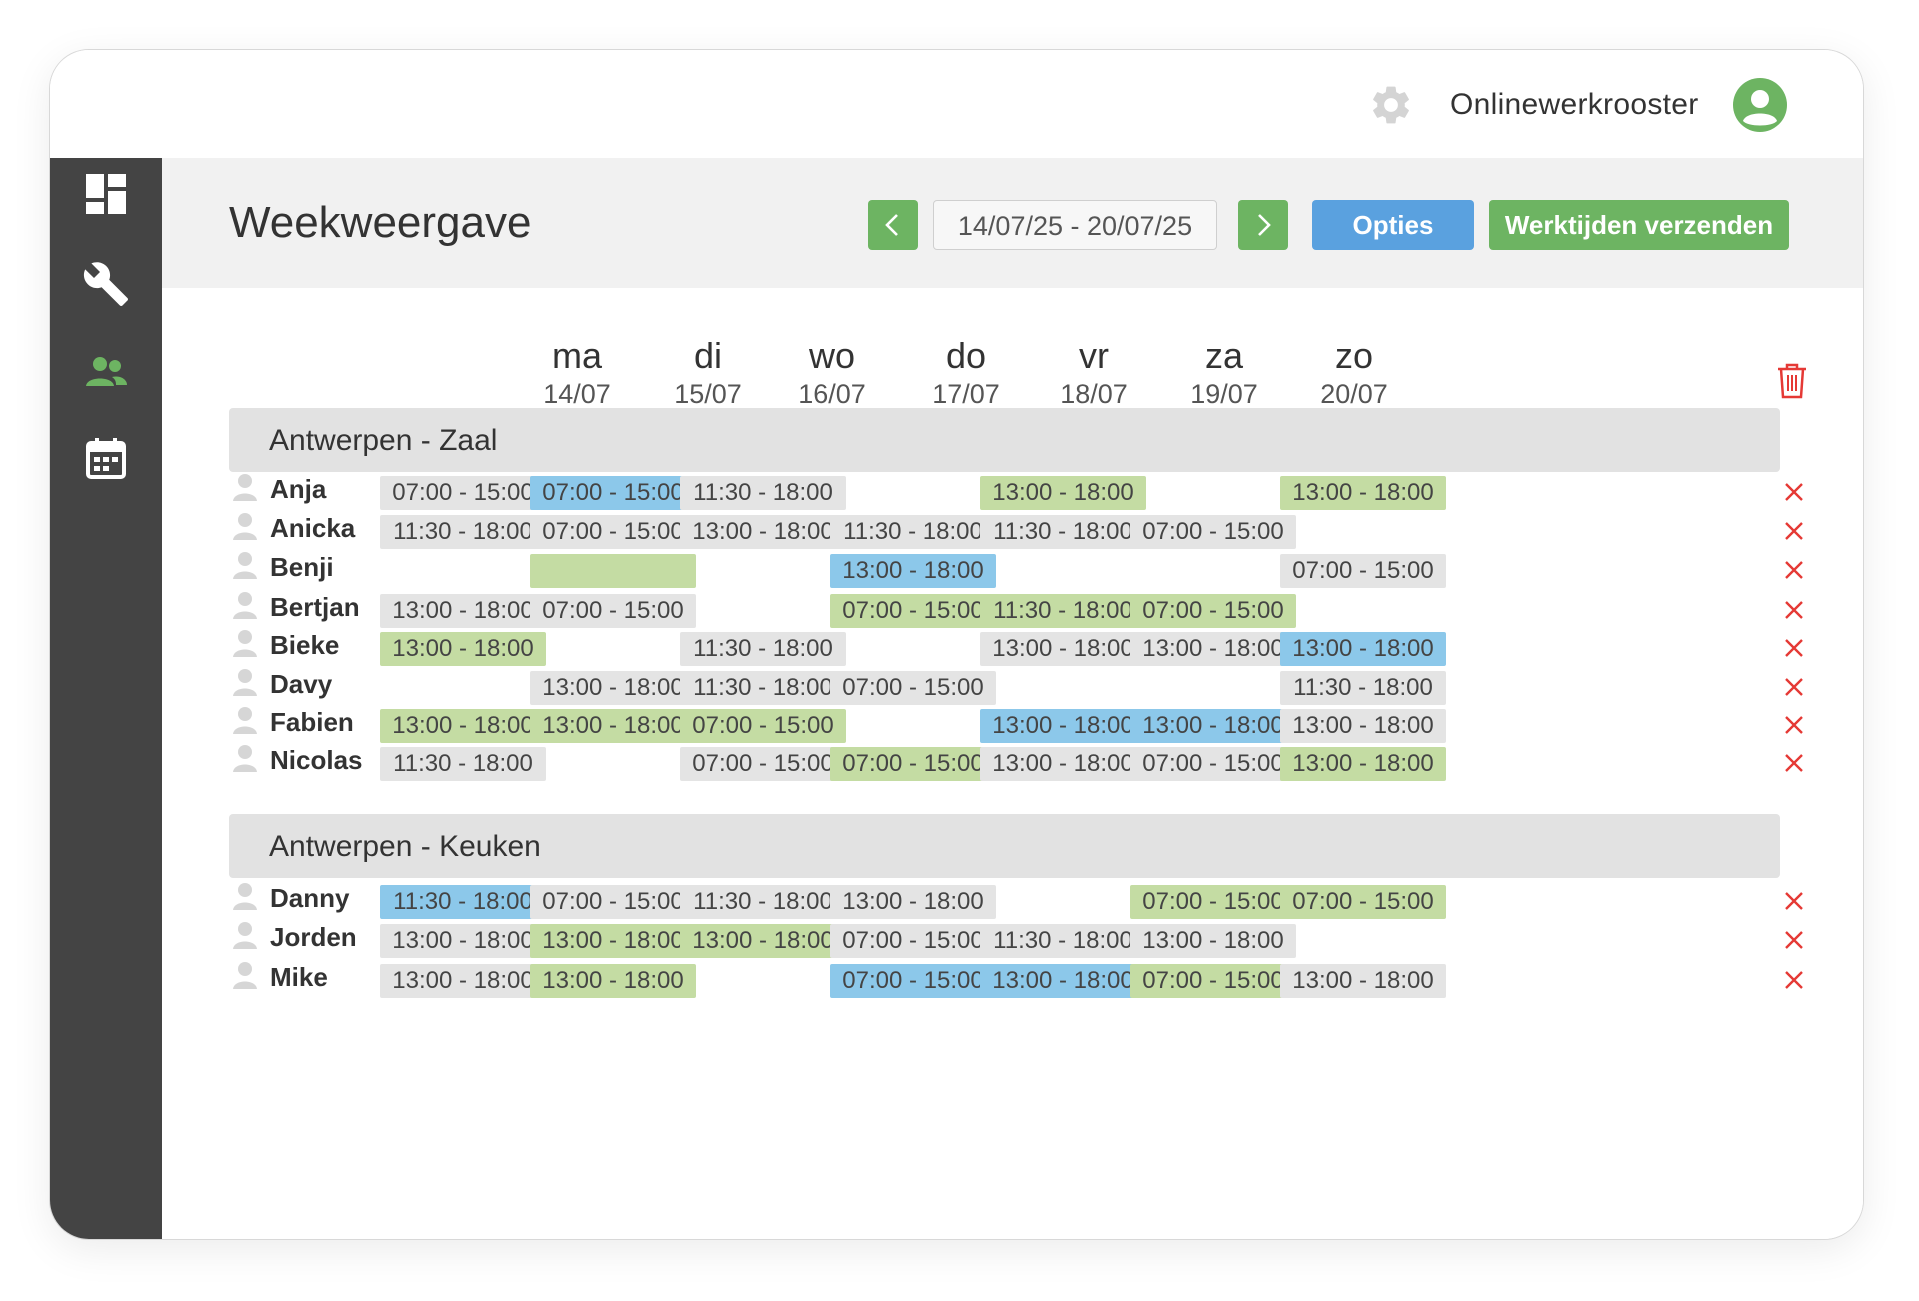 Image resolution: width=1919 pixels, height=1301 pixels. Describe the element at coordinates (310, 898) in the screenshot. I see `employee-name: Danny` at that location.